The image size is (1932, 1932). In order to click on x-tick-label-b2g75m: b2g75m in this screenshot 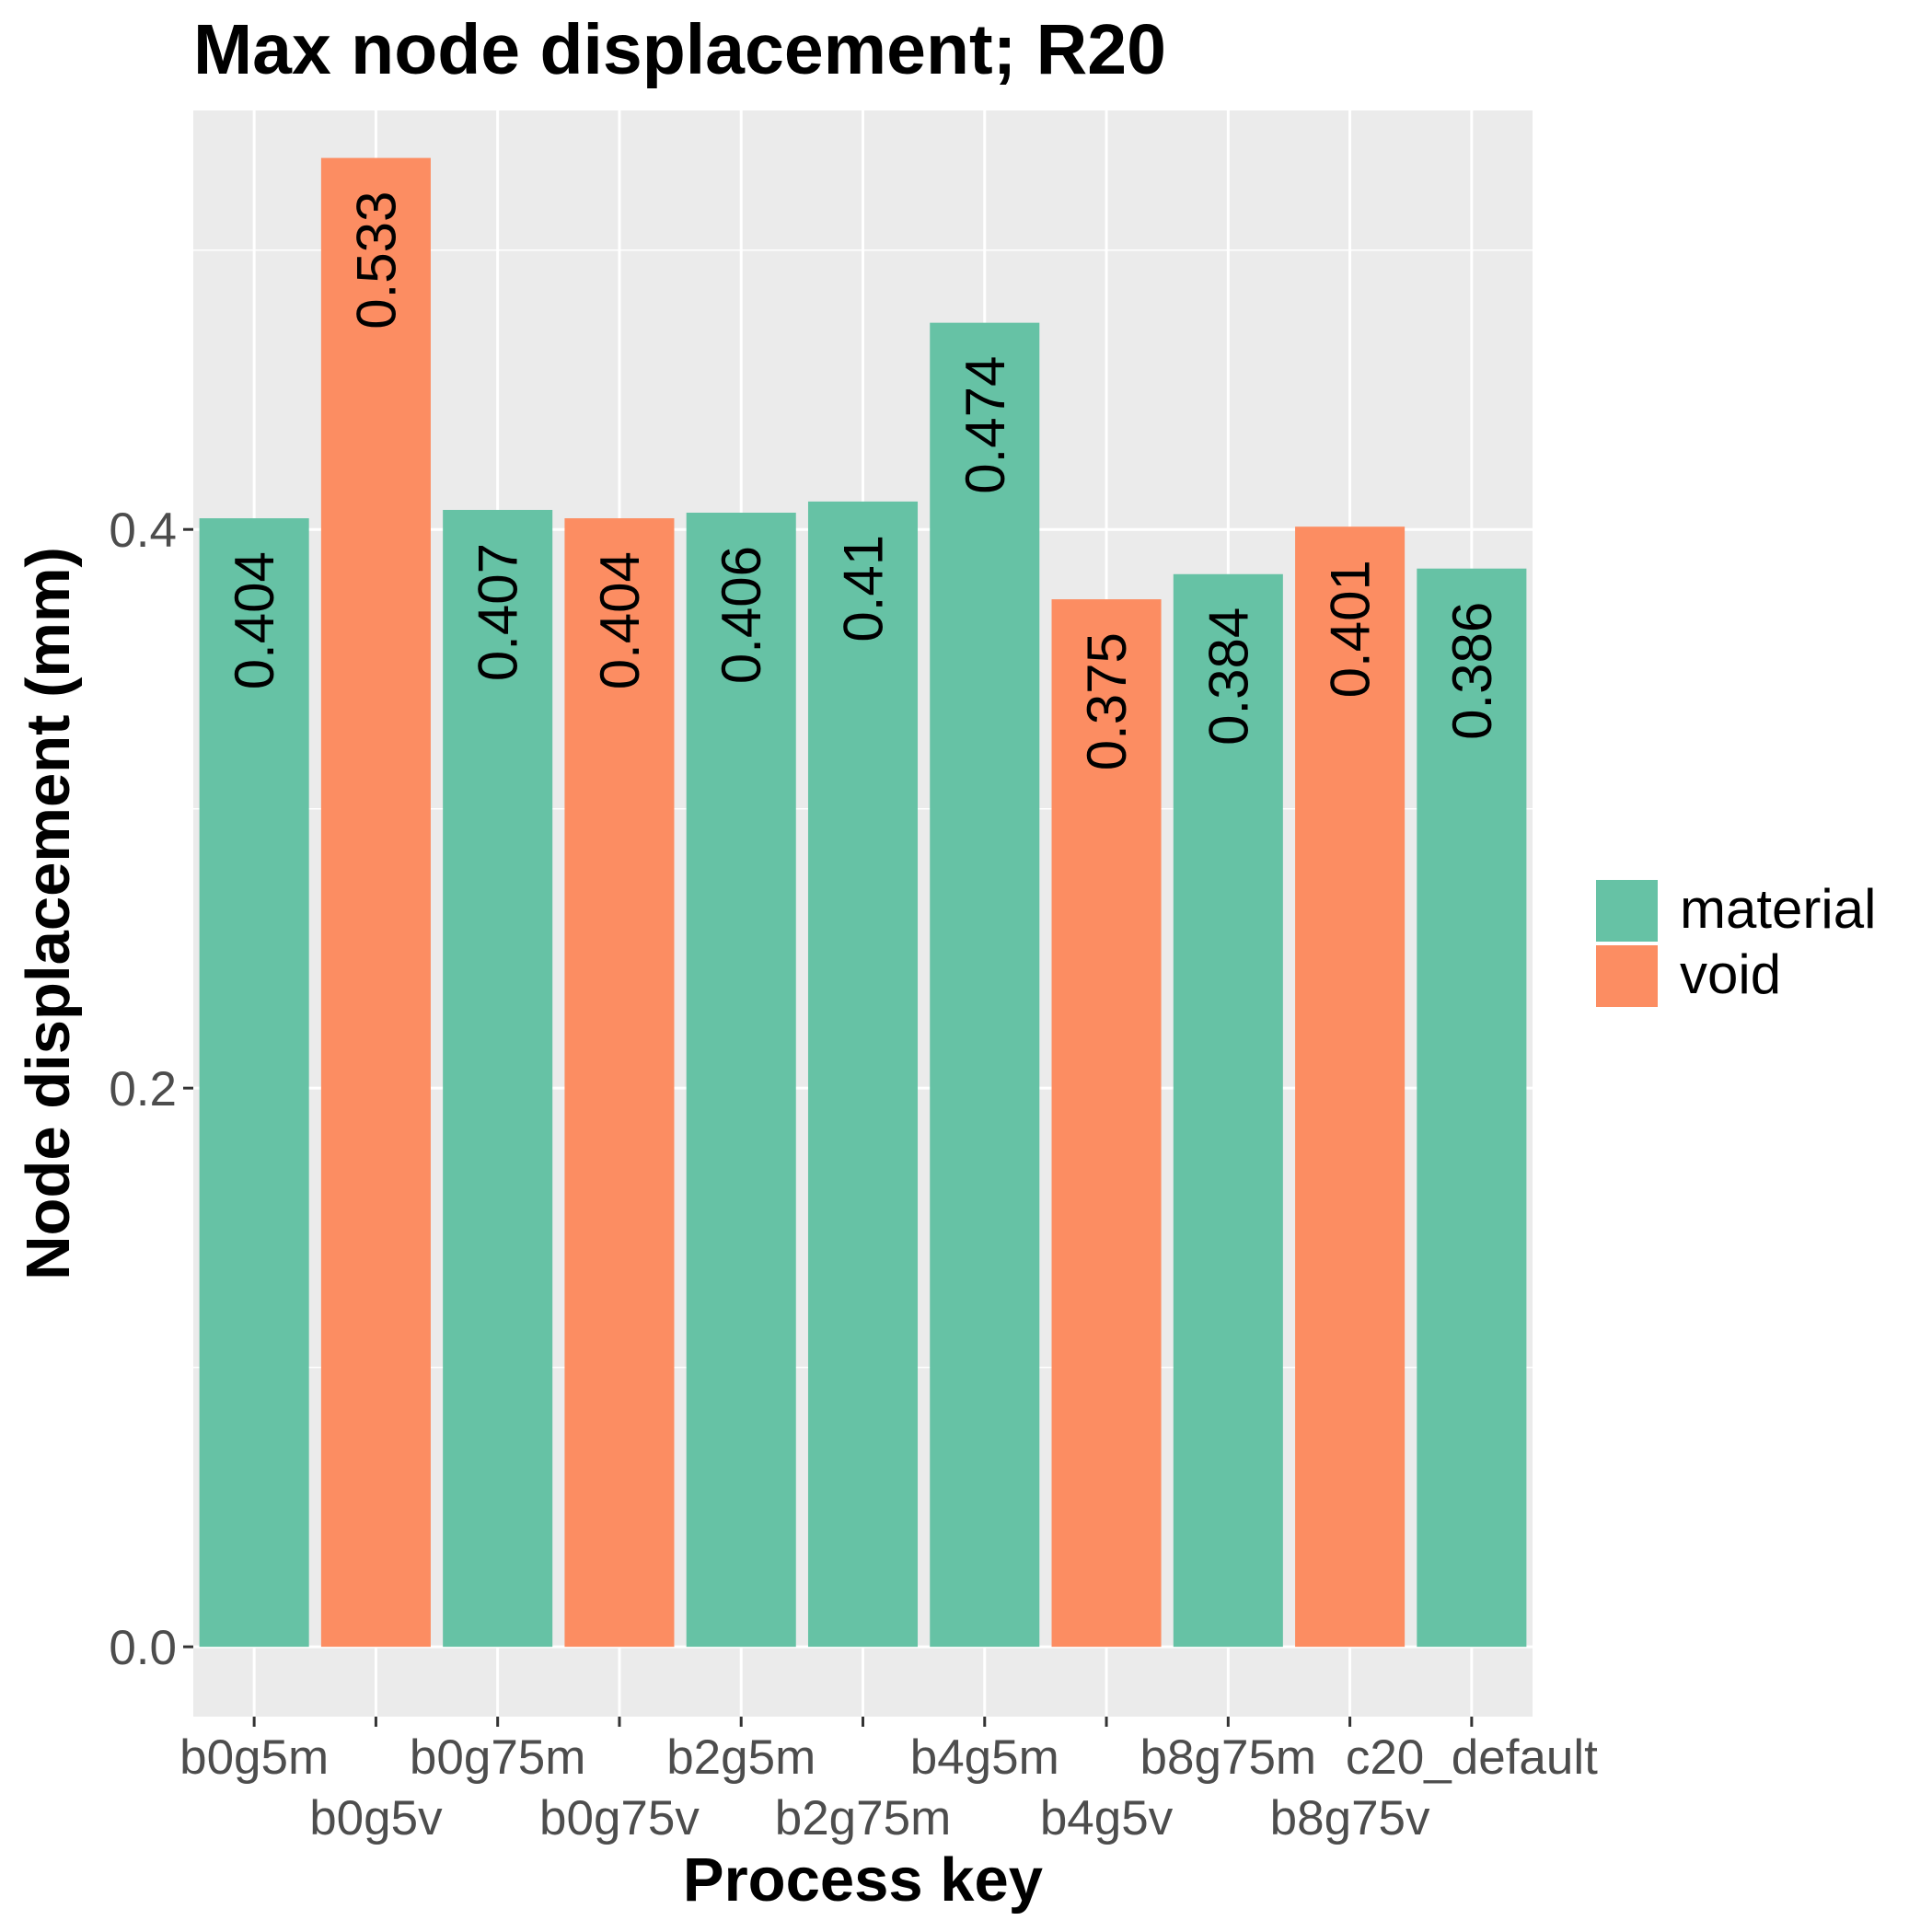, I will do `click(863, 1818)`.